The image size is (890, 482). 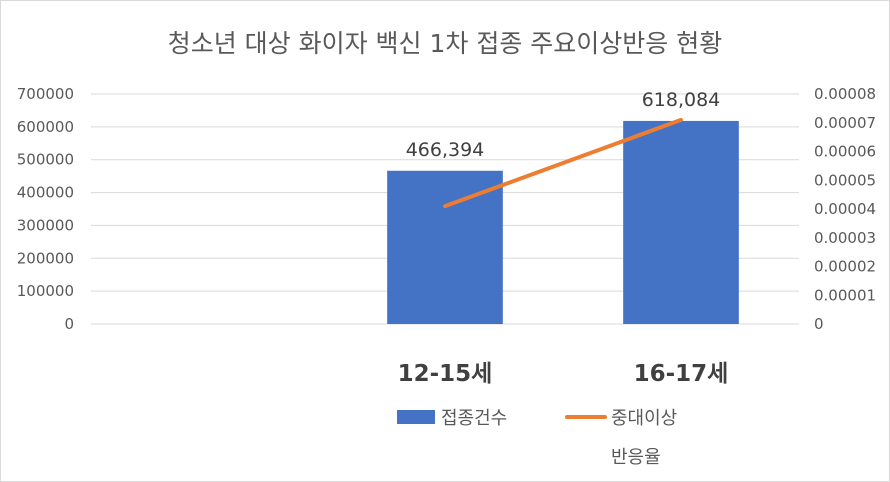 I want to click on legend-line-label-2: 반응율, so click(x=636, y=457).